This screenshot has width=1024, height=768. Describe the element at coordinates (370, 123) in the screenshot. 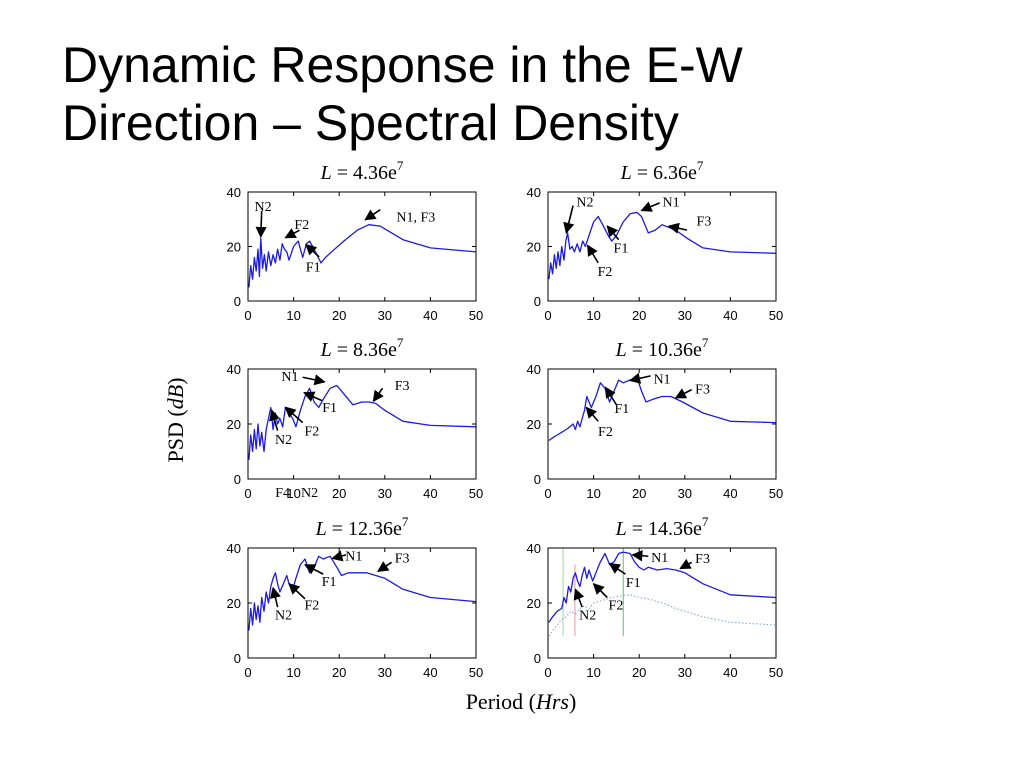

I see `slide-title-line-2: Direction – Spectral Density` at that location.